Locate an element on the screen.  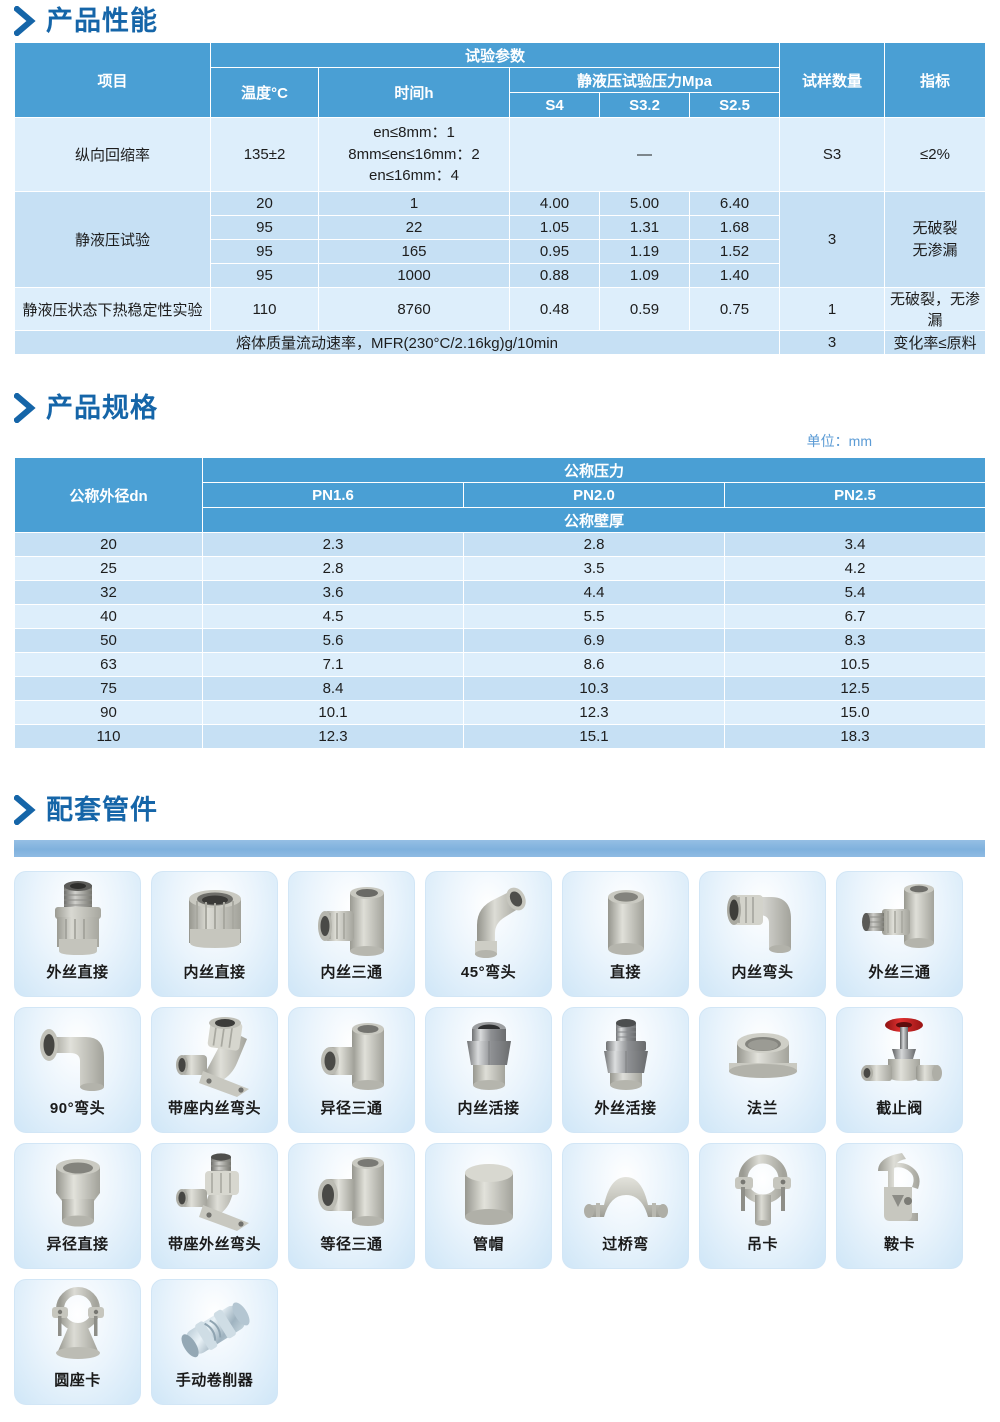
manual-peeler-icon is located at coordinates (215, 1328).